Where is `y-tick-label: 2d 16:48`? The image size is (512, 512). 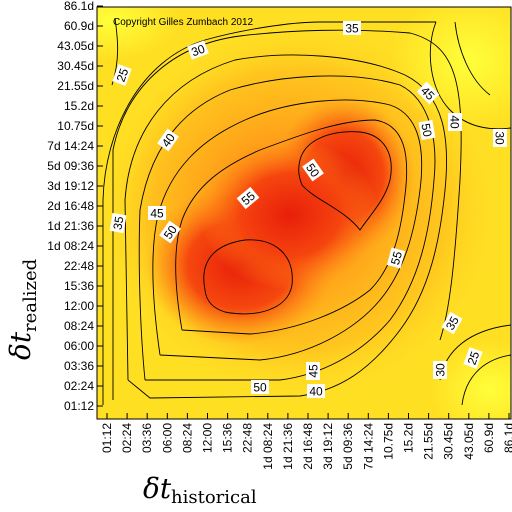
y-tick-label: 2d 16:48 is located at coordinates (70, 206).